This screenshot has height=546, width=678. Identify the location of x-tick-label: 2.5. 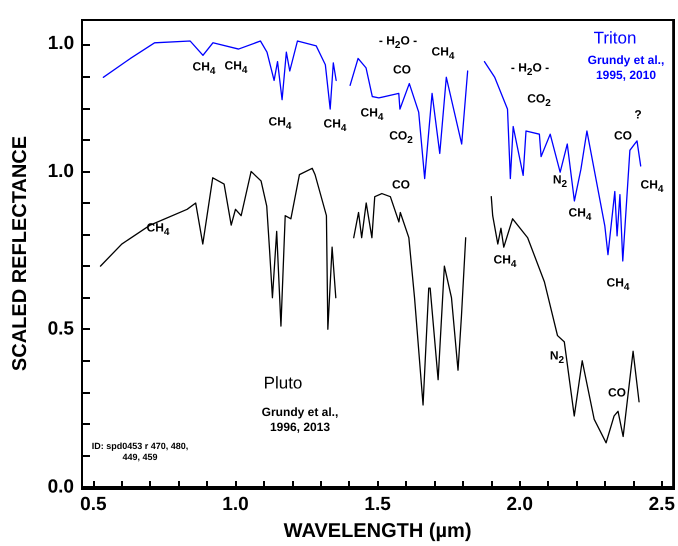
(662, 504).